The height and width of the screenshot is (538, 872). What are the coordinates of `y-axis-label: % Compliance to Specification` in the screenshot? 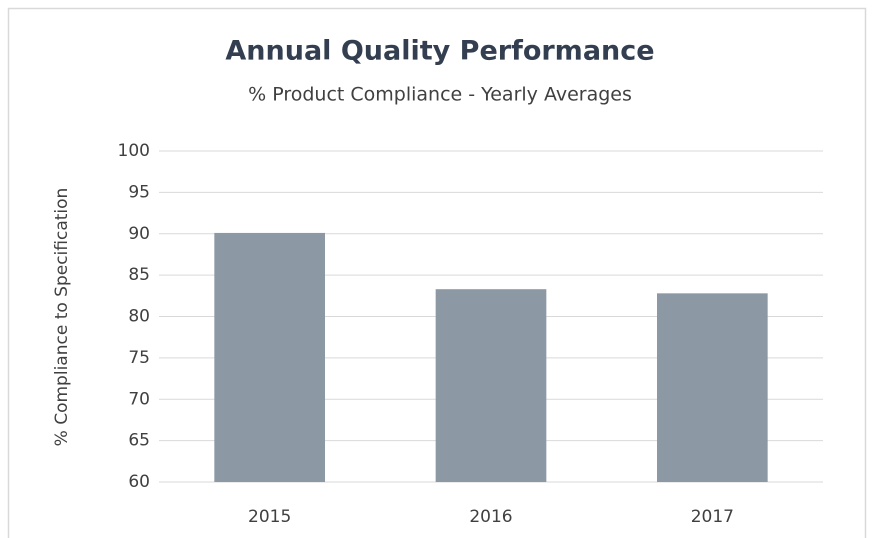 It's located at (62, 317).